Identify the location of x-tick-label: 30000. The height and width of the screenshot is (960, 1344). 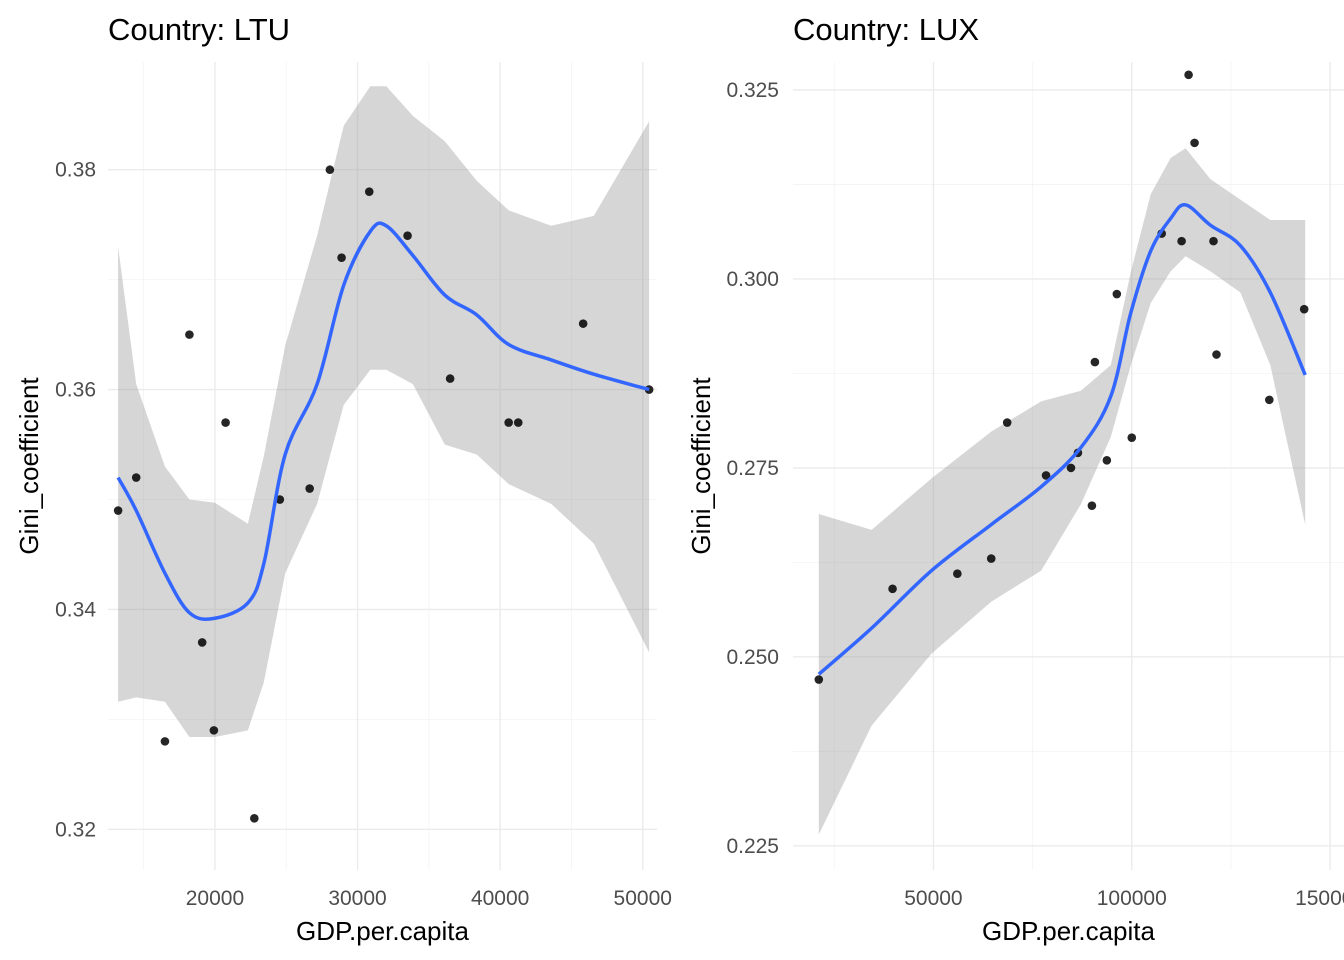
(357, 898).